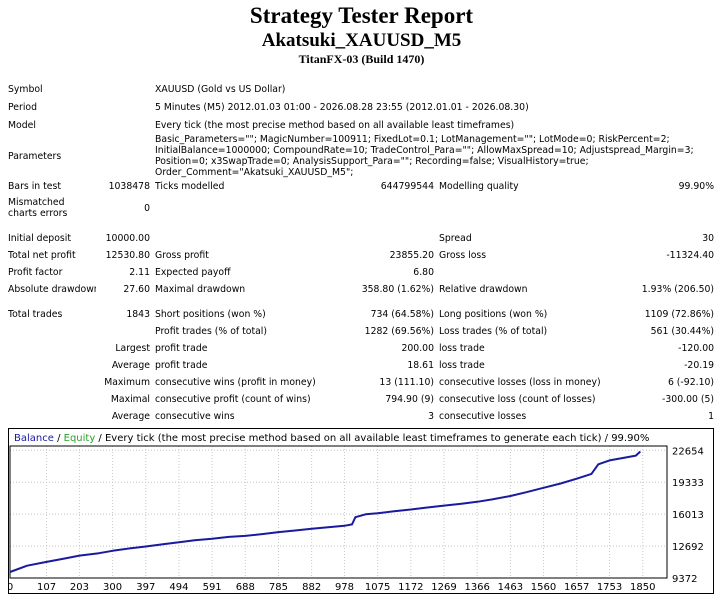 This screenshot has height=600, width=723. Describe the element at coordinates (520, 382) in the screenshot. I see `max-consecutive-losses-label: consecutive losses (loss in money)` at that location.